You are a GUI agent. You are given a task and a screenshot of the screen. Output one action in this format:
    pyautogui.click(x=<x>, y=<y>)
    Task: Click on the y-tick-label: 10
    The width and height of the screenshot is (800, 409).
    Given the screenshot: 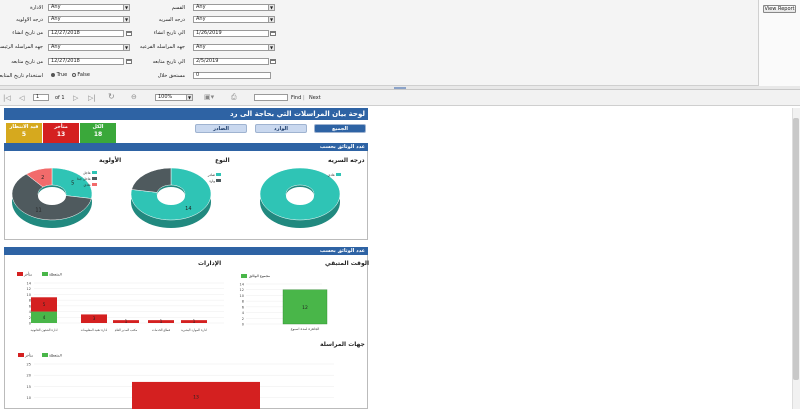 What is the action you would take?
    pyautogui.click(x=242, y=296)
    